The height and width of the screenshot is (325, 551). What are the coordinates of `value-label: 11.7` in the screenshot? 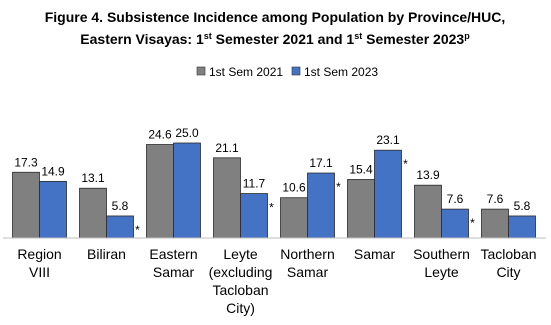 It's located at (254, 184).